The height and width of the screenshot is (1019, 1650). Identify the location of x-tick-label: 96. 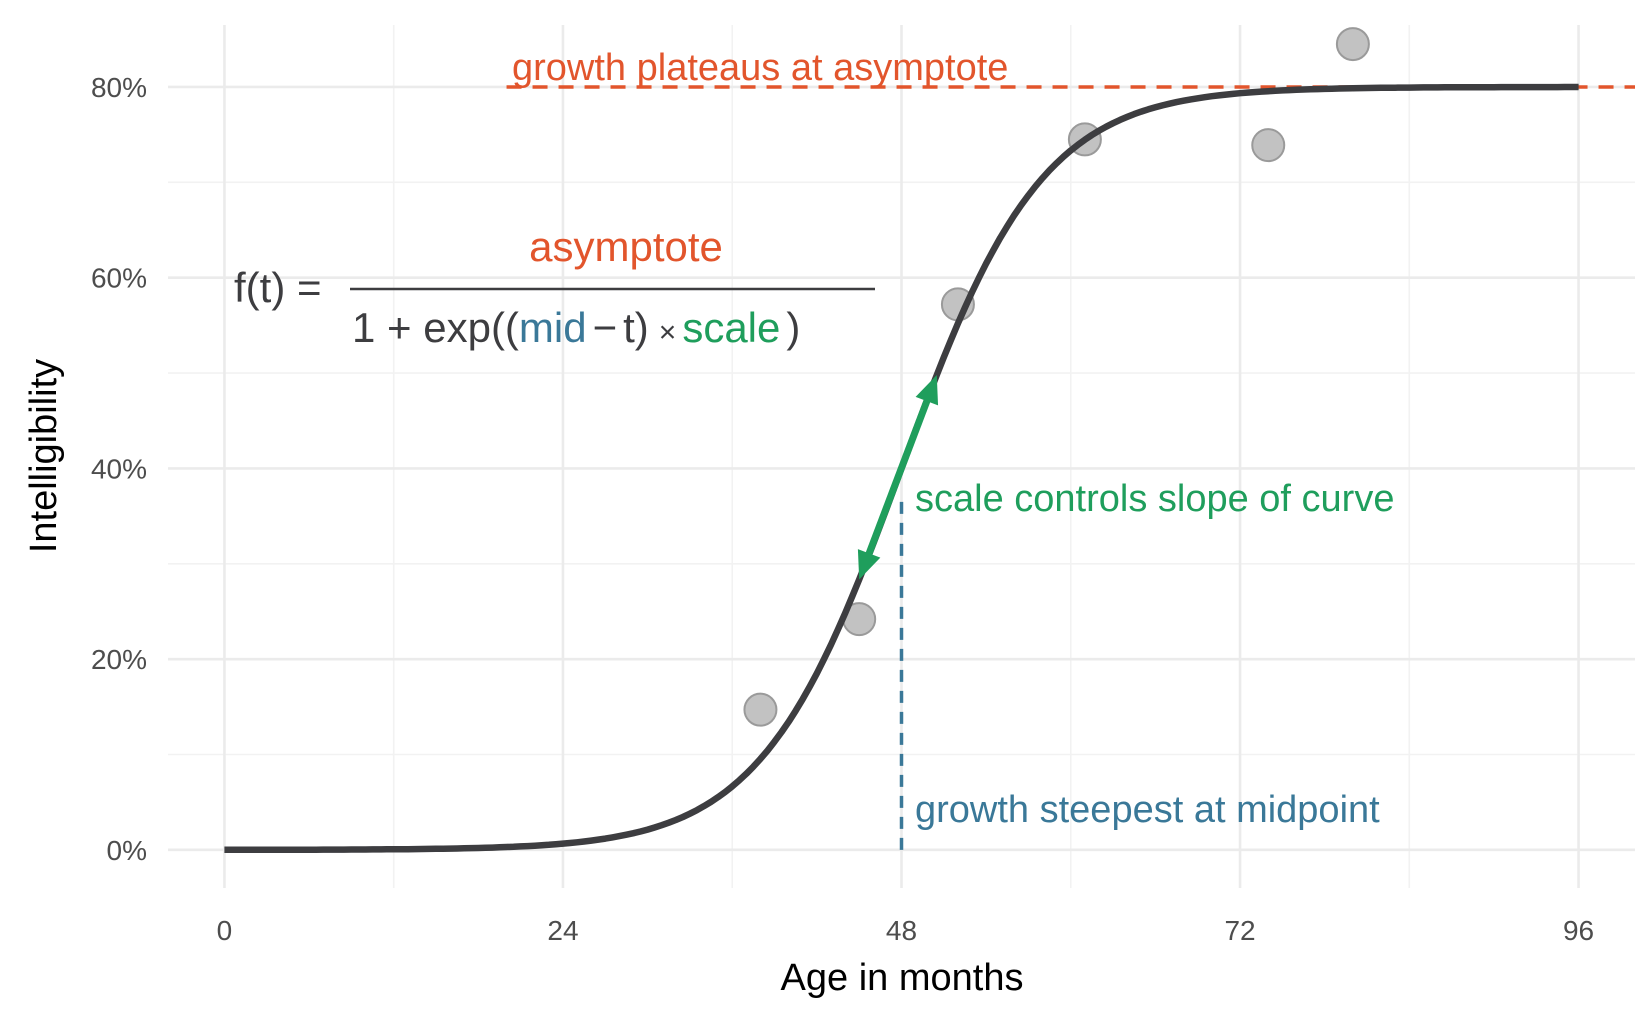
(1578, 930).